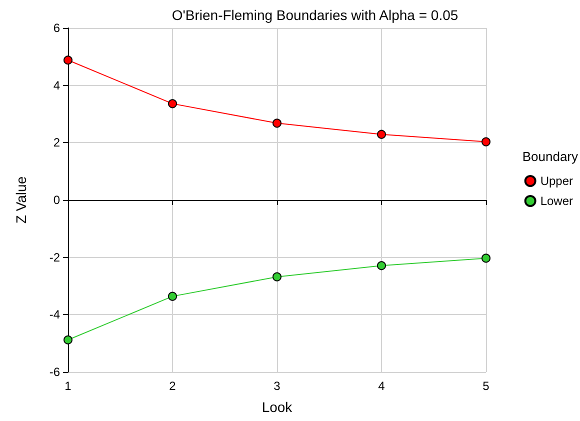 The image size is (580, 421). I want to click on legend-label: Lower, so click(557, 201).